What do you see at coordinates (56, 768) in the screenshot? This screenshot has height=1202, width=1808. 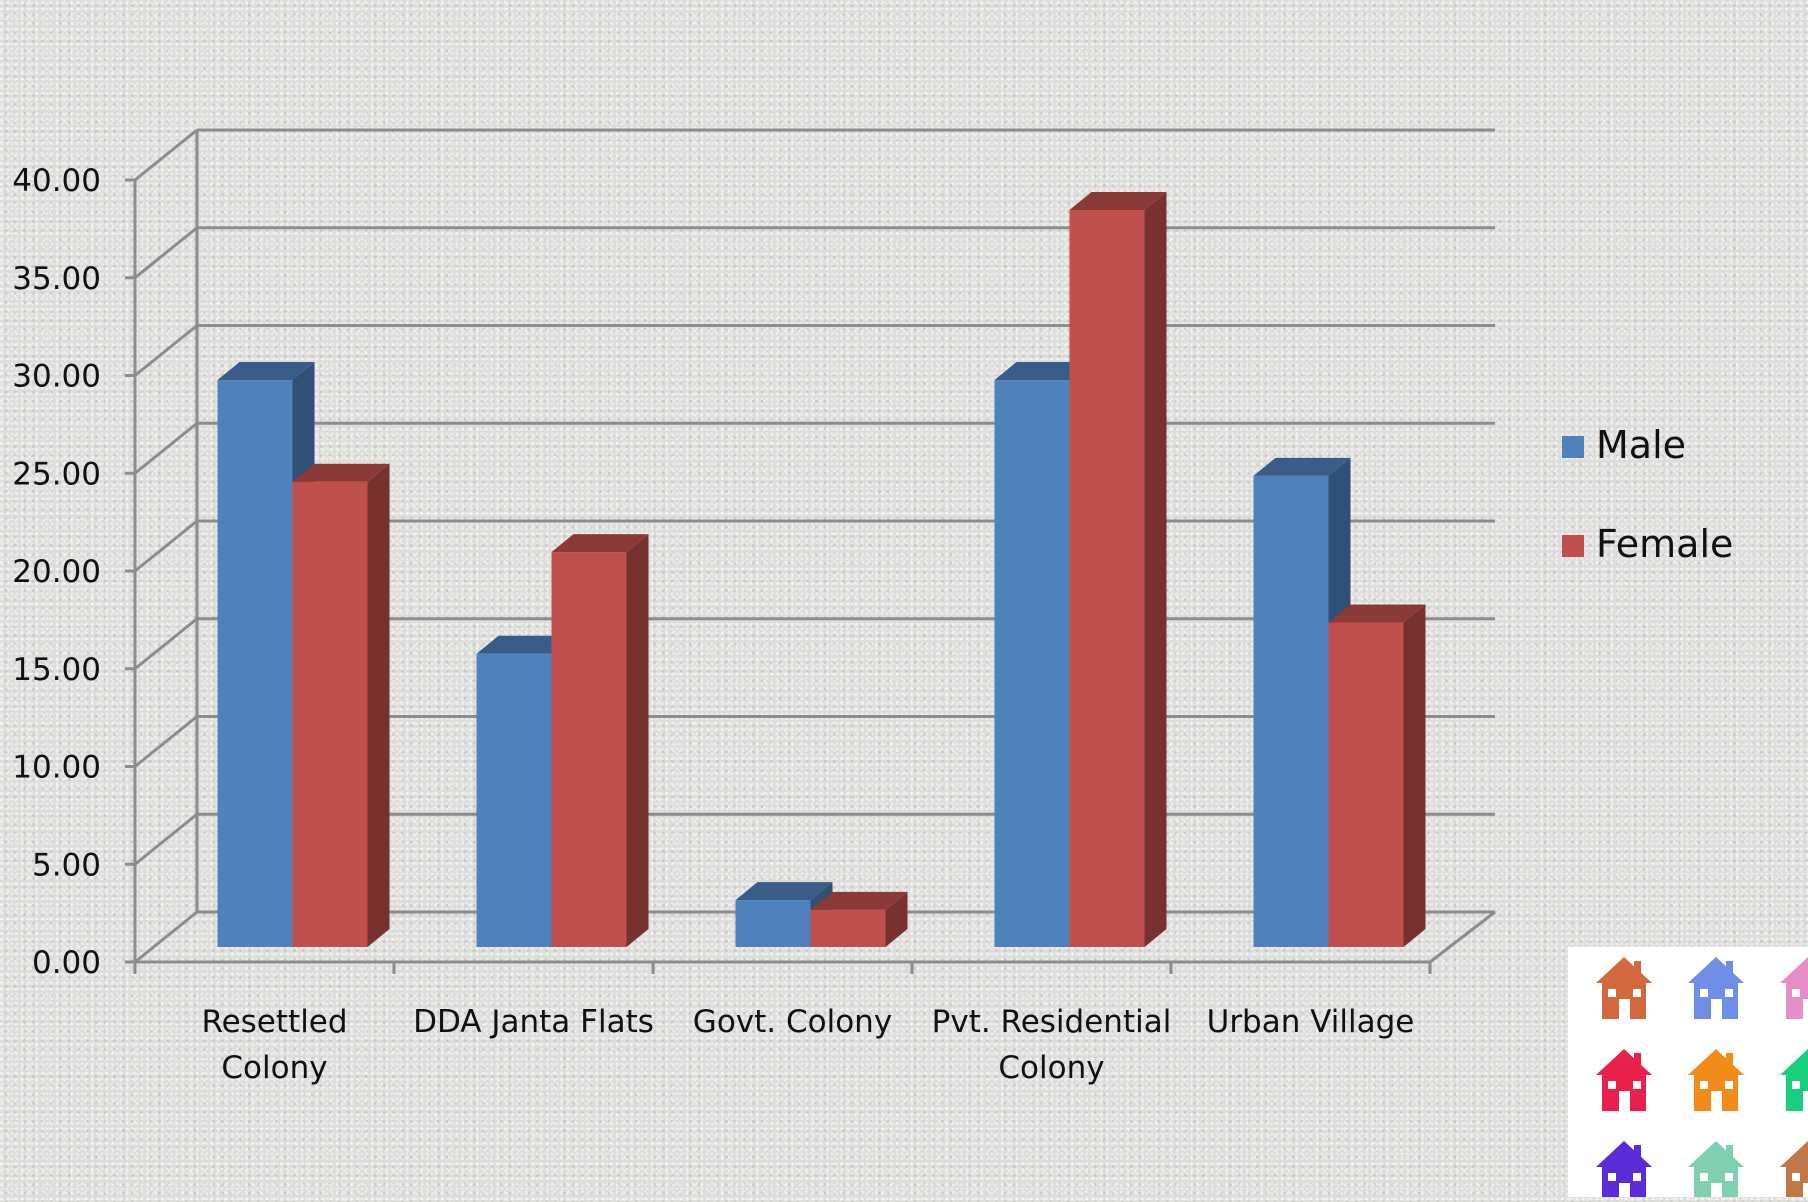 I see `y-tick-label: 10.00` at bounding box center [56, 768].